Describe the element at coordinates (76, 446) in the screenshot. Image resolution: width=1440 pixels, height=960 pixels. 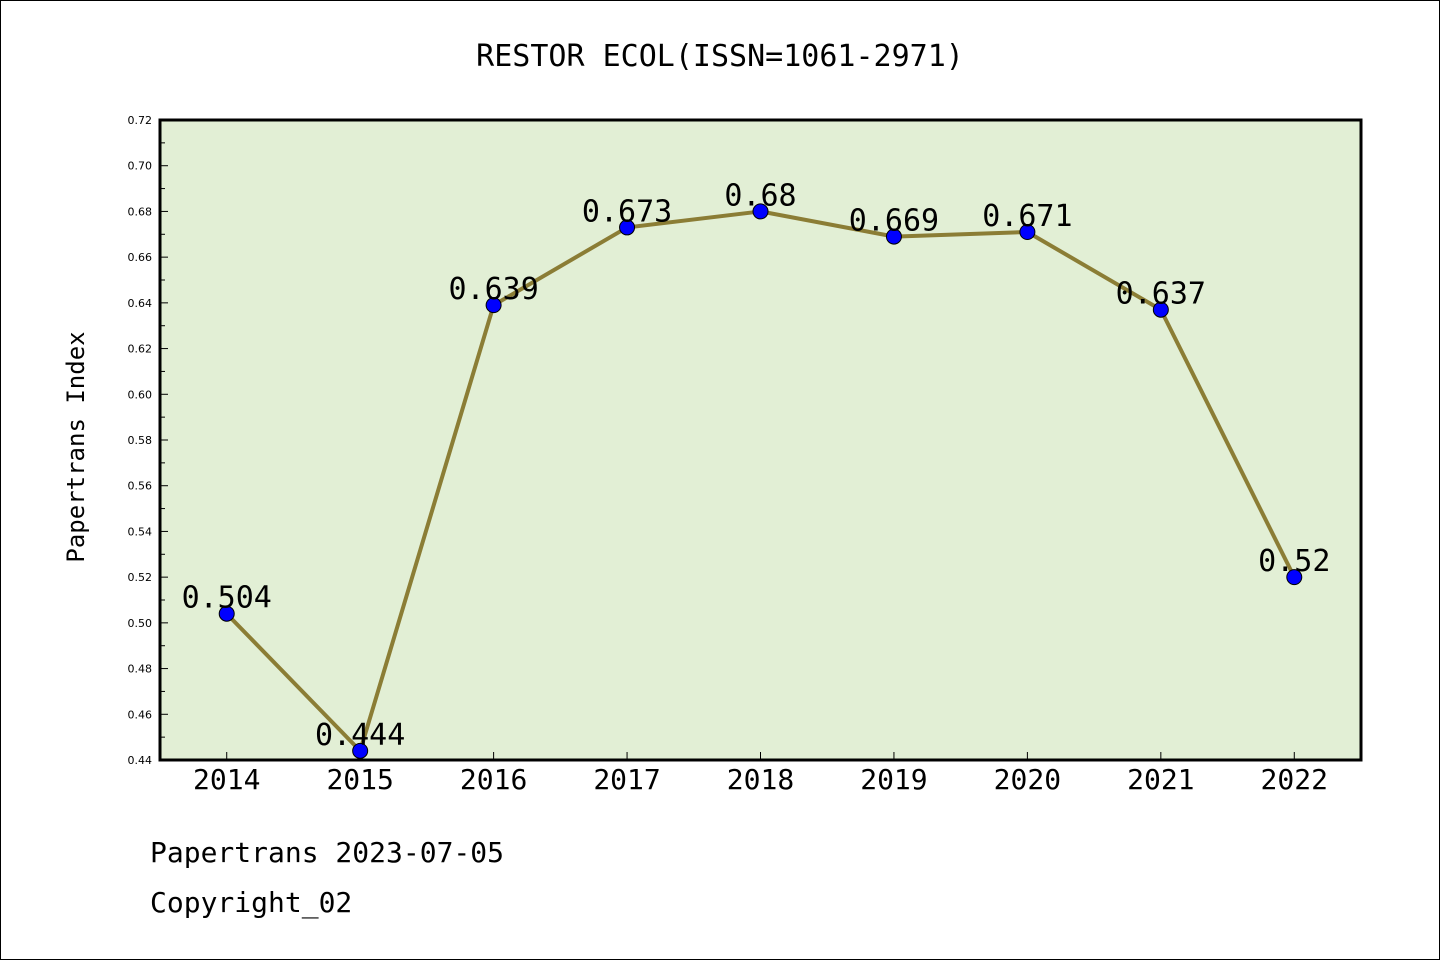
I see `y-axis-label: Papertrans Index` at that location.